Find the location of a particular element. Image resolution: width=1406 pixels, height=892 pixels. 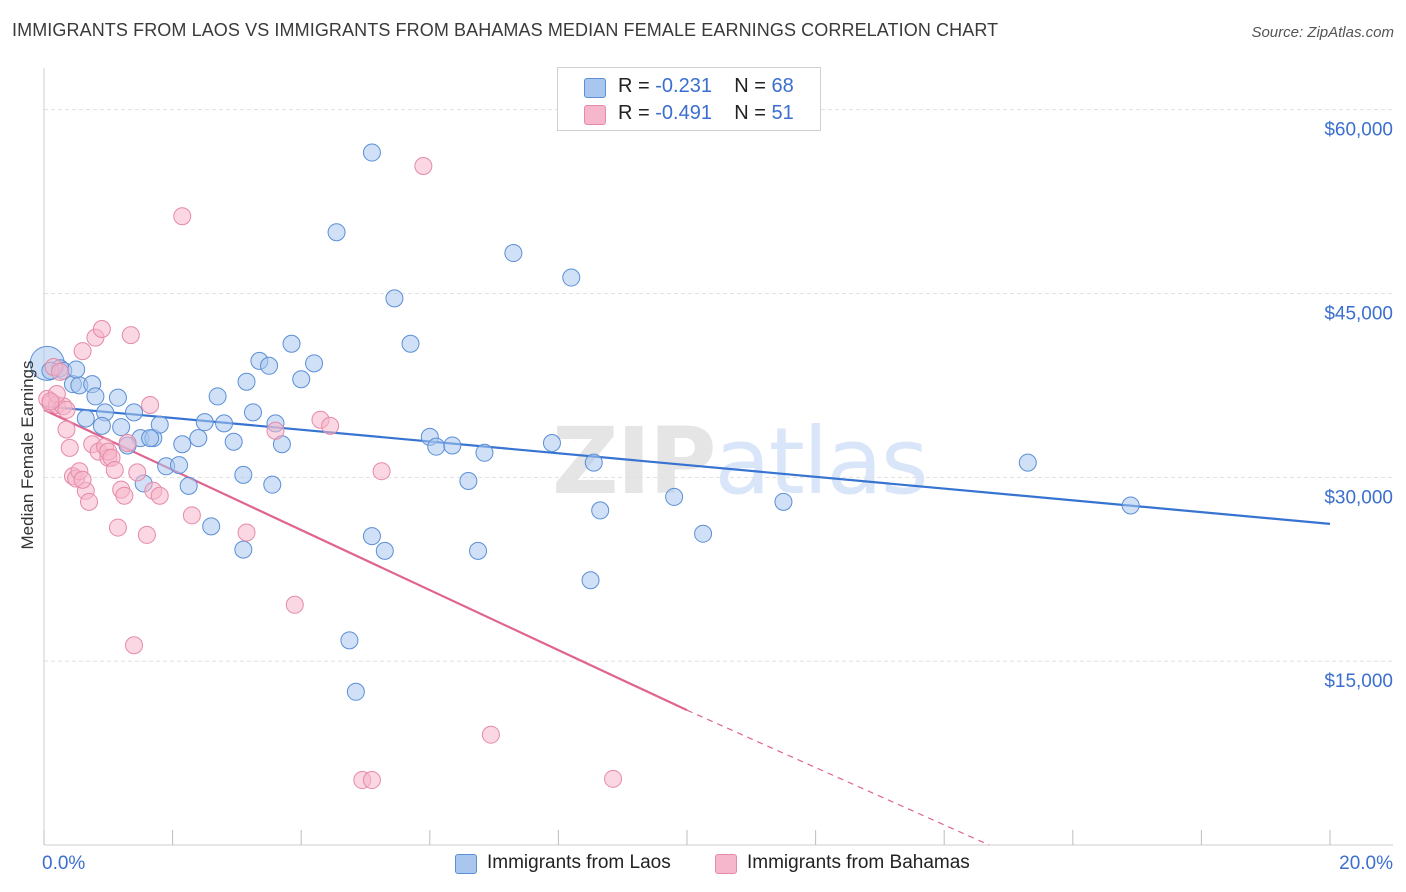

legend-row-bahamas: R = -0.491 N = 51 is located at coordinates (689, 114).